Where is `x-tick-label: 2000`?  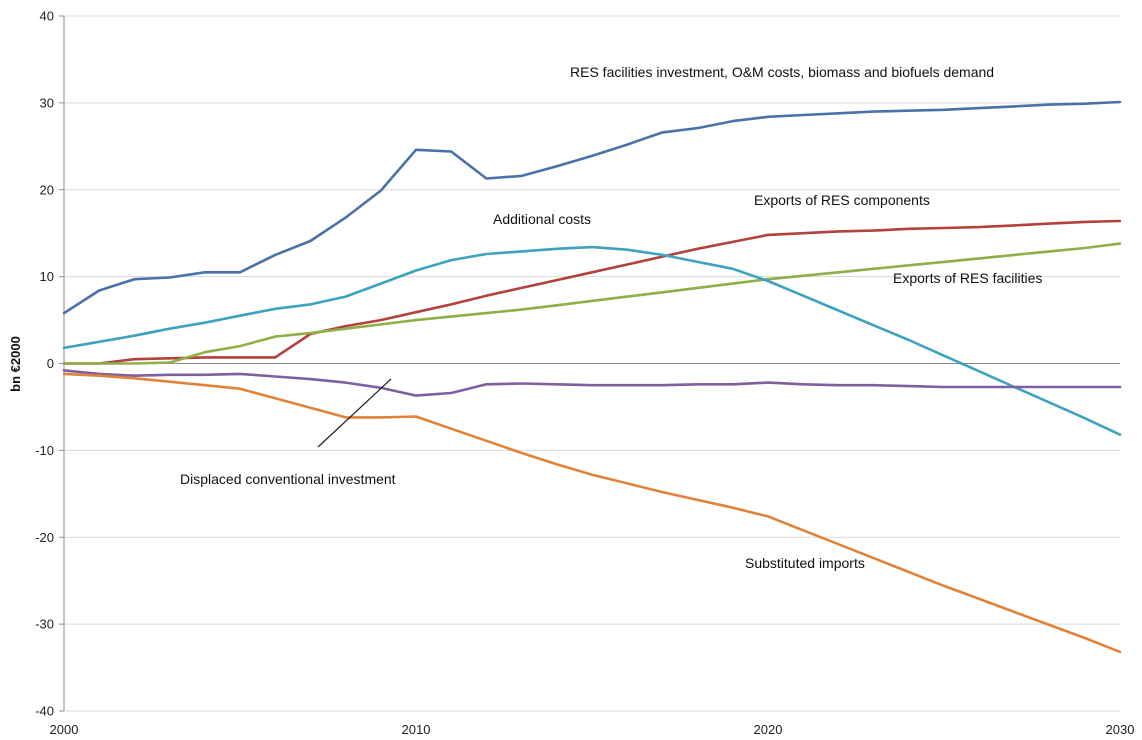 x-tick-label: 2000 is located at coordinates (64, 729).